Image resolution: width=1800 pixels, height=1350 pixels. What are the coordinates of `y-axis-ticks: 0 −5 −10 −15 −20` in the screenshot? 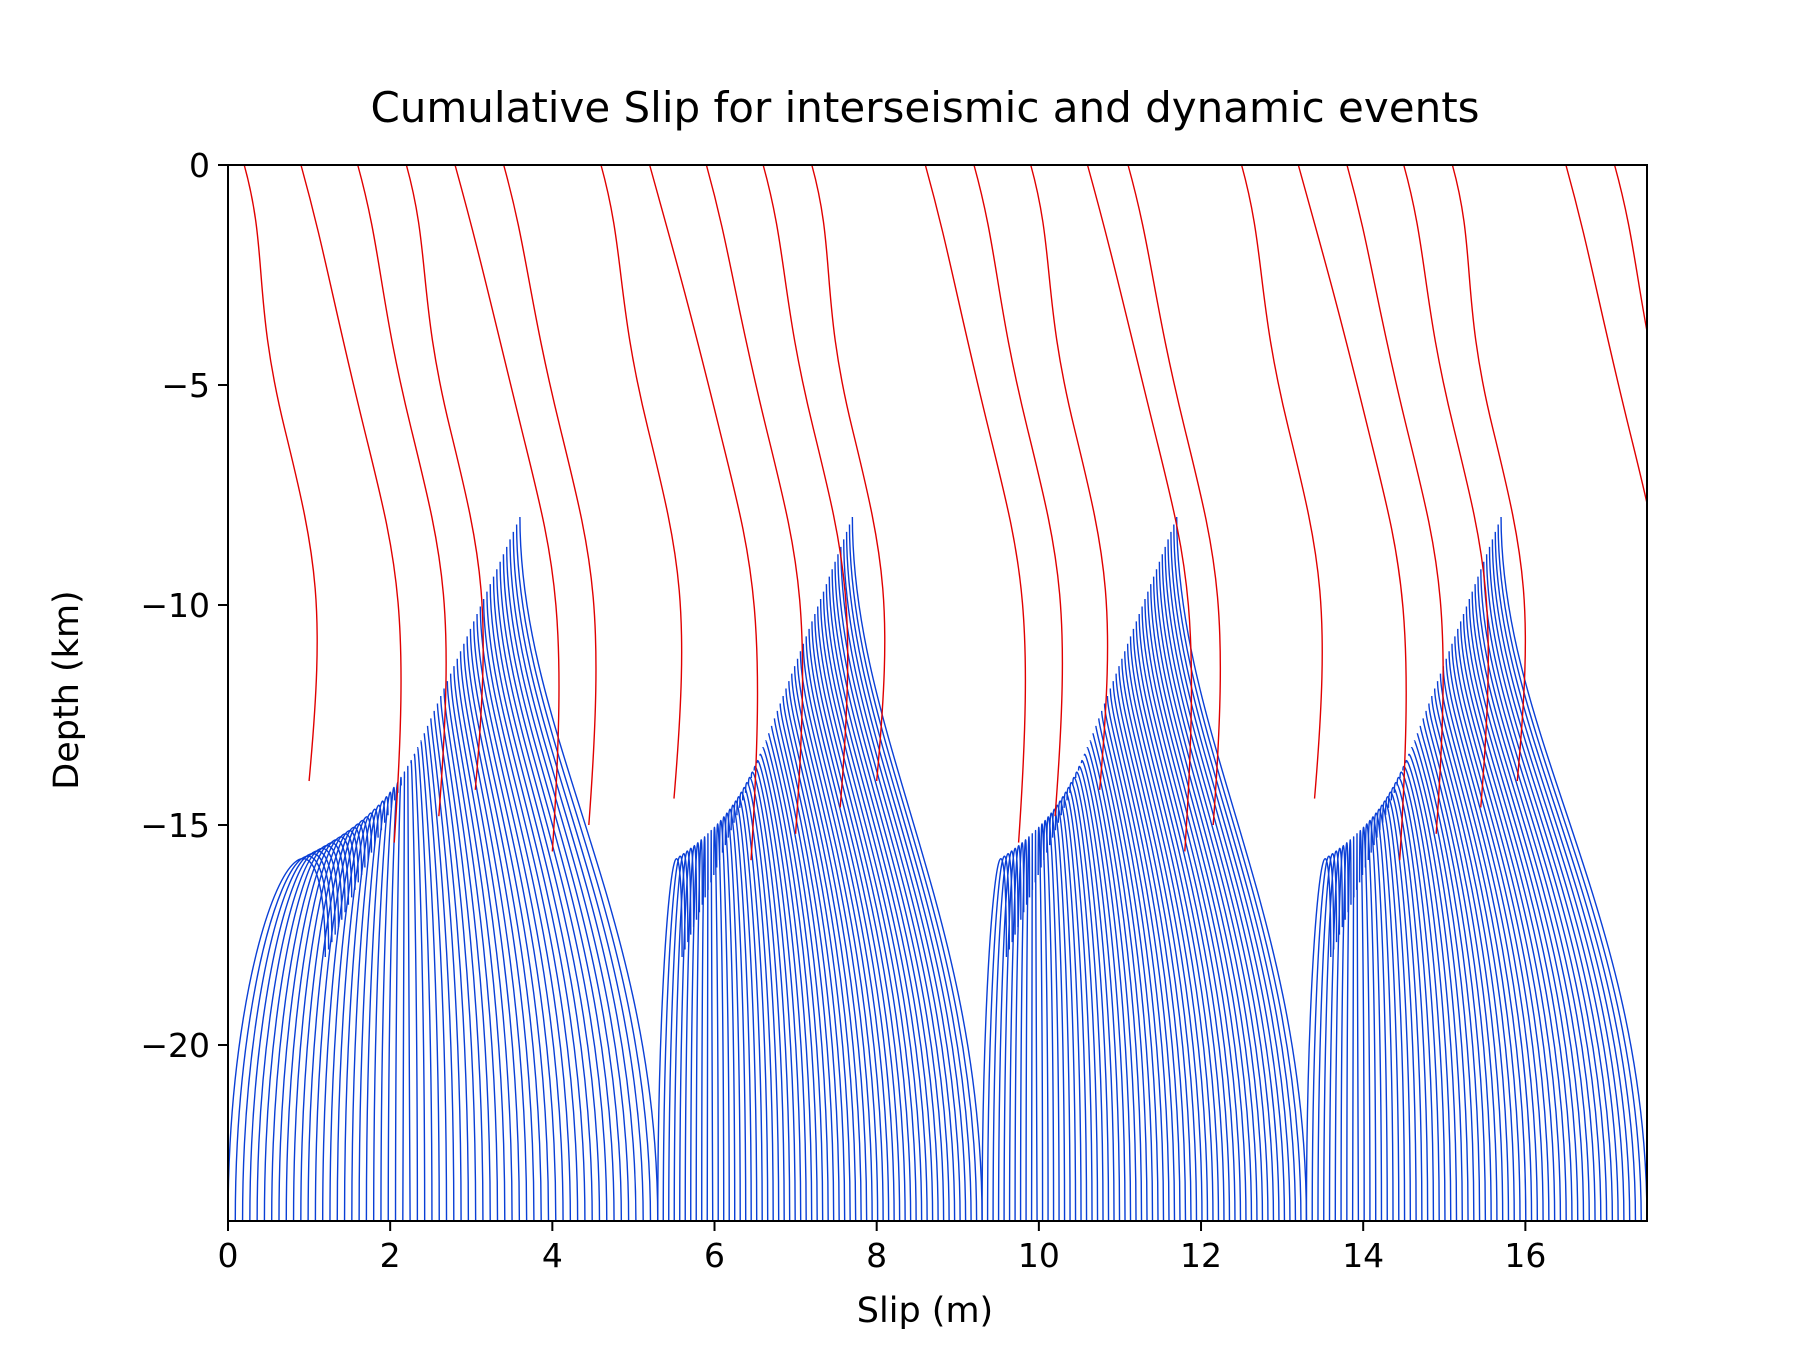 It's located at (184, 605).